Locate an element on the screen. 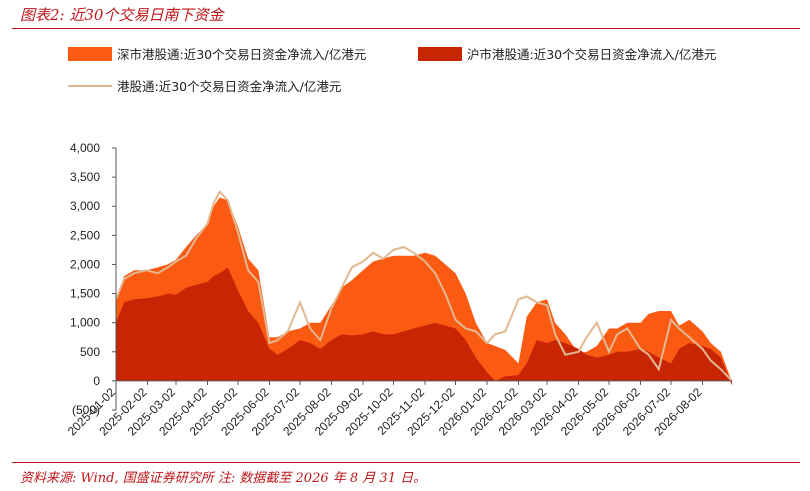 This screenshot has width=810, height=491. source-rule is located at coordinates (406, 462).